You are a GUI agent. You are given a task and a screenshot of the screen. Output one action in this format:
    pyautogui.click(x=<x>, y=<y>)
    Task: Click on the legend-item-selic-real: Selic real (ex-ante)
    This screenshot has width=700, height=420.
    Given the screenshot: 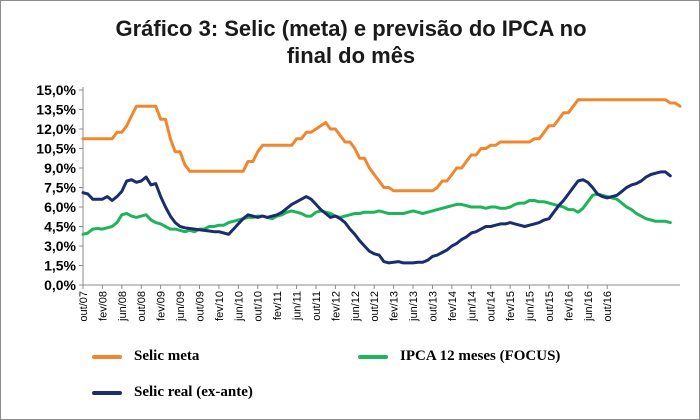 What is the action you would take?
    pyautogui.click(x=172, y=392)
    